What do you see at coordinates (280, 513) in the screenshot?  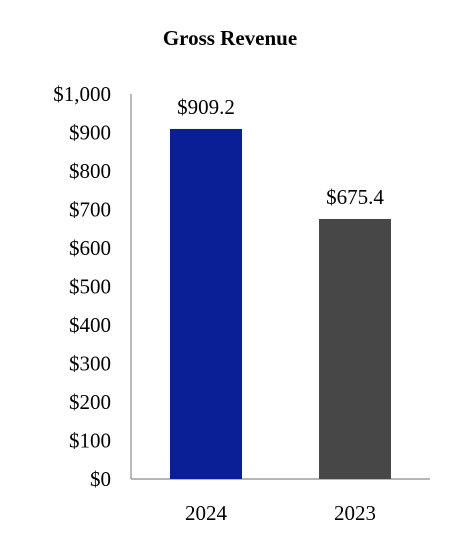 I see `x-axis-ticks: 2024 2023` at bounding box center [280, 513].